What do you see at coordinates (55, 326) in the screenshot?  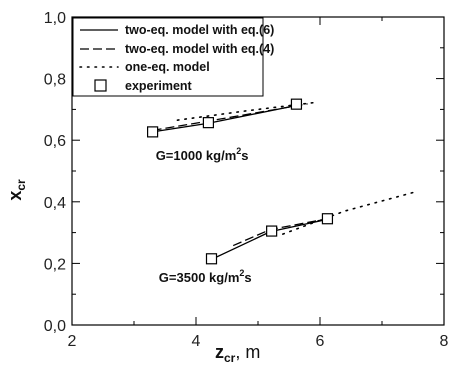 I see `y-tick-label: 0,0` at bounding box center [55, 326].